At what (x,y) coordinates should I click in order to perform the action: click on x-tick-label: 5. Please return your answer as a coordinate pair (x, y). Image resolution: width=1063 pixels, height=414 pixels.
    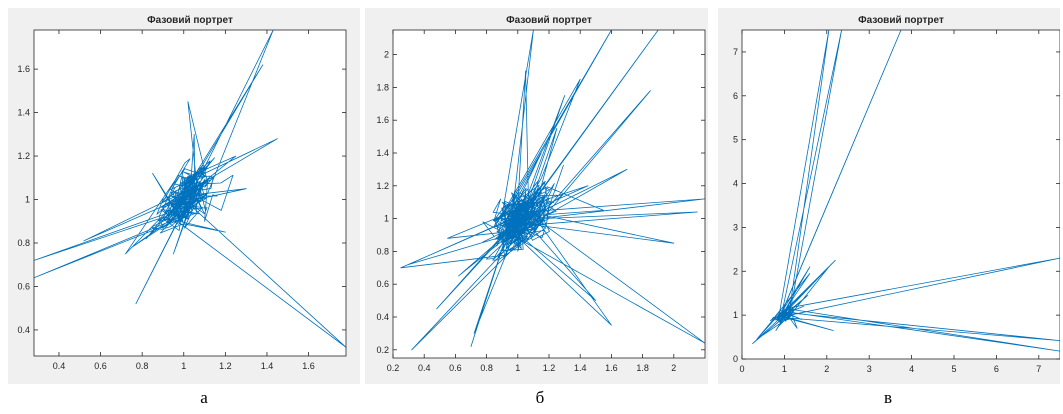
    Looking at the image, I should click on (953, 369).